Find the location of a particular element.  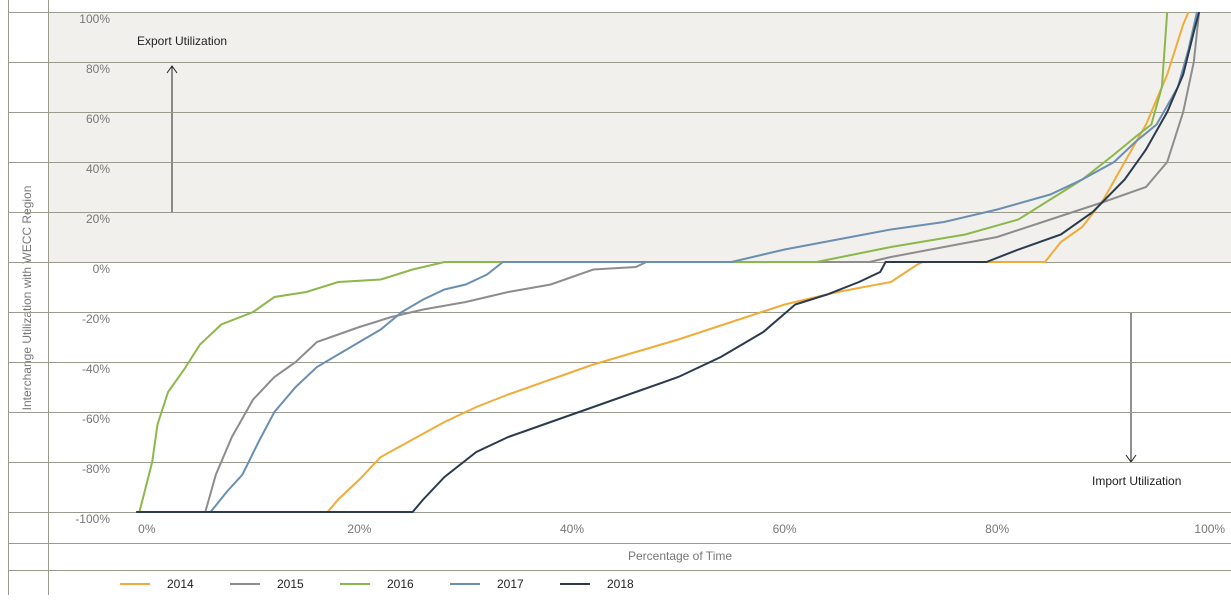

y-tick-label: -40% is located at coordinates (96, 369).